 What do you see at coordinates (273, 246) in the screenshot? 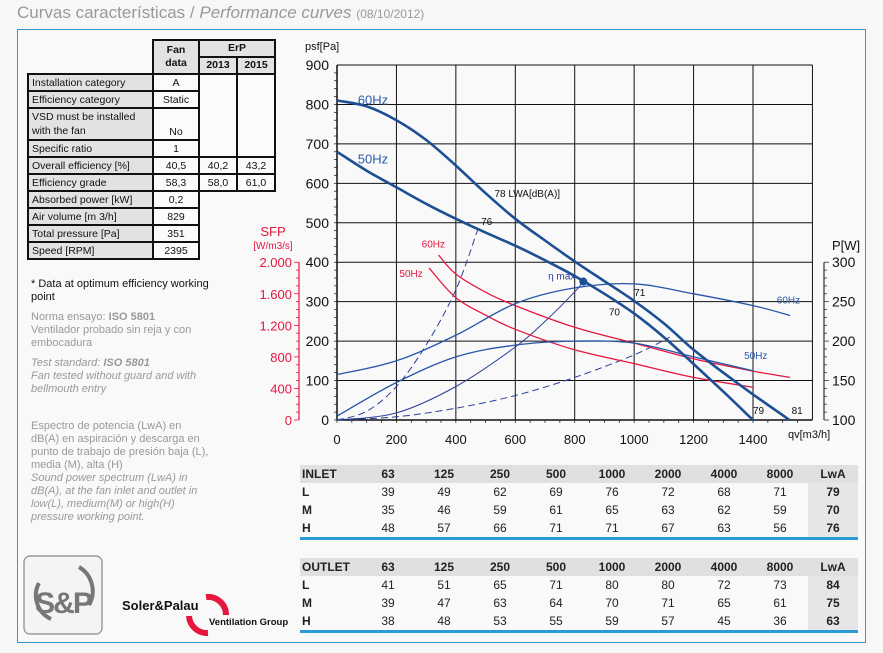
I see `sfp-axis-unit: [W/m3/s]` at bounding box center [273, 246].